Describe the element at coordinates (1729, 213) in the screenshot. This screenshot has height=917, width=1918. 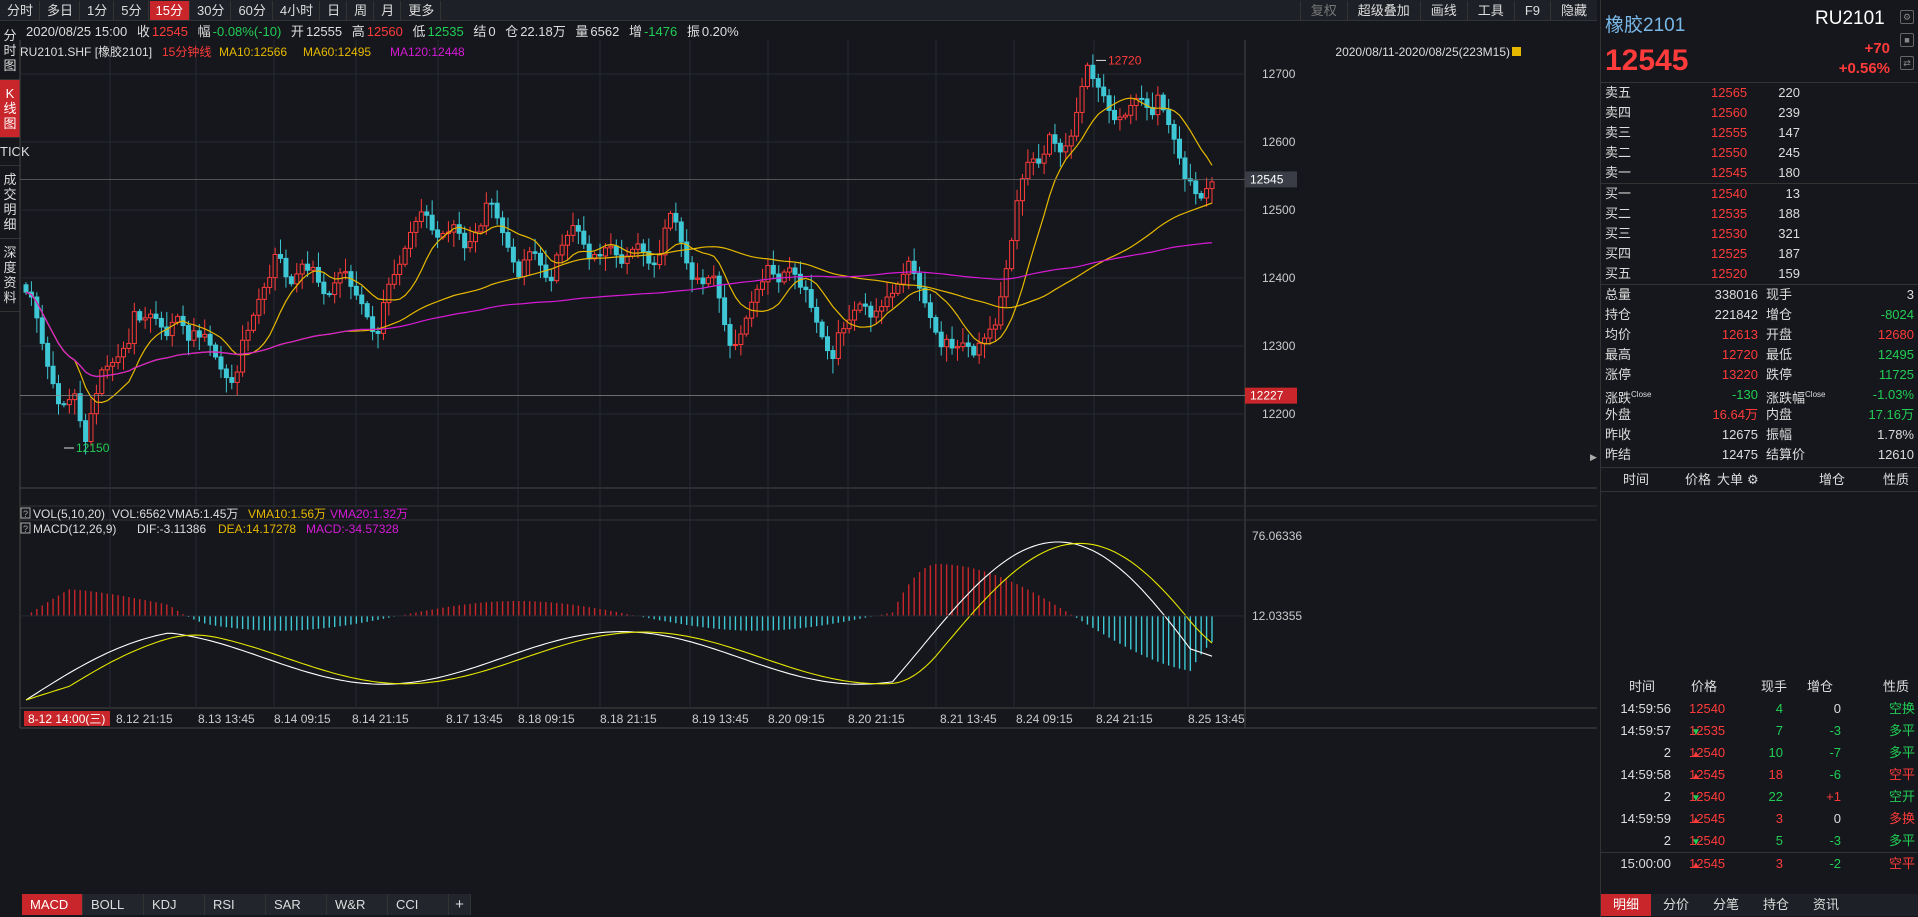
I see `level-price: 12535` at that location.